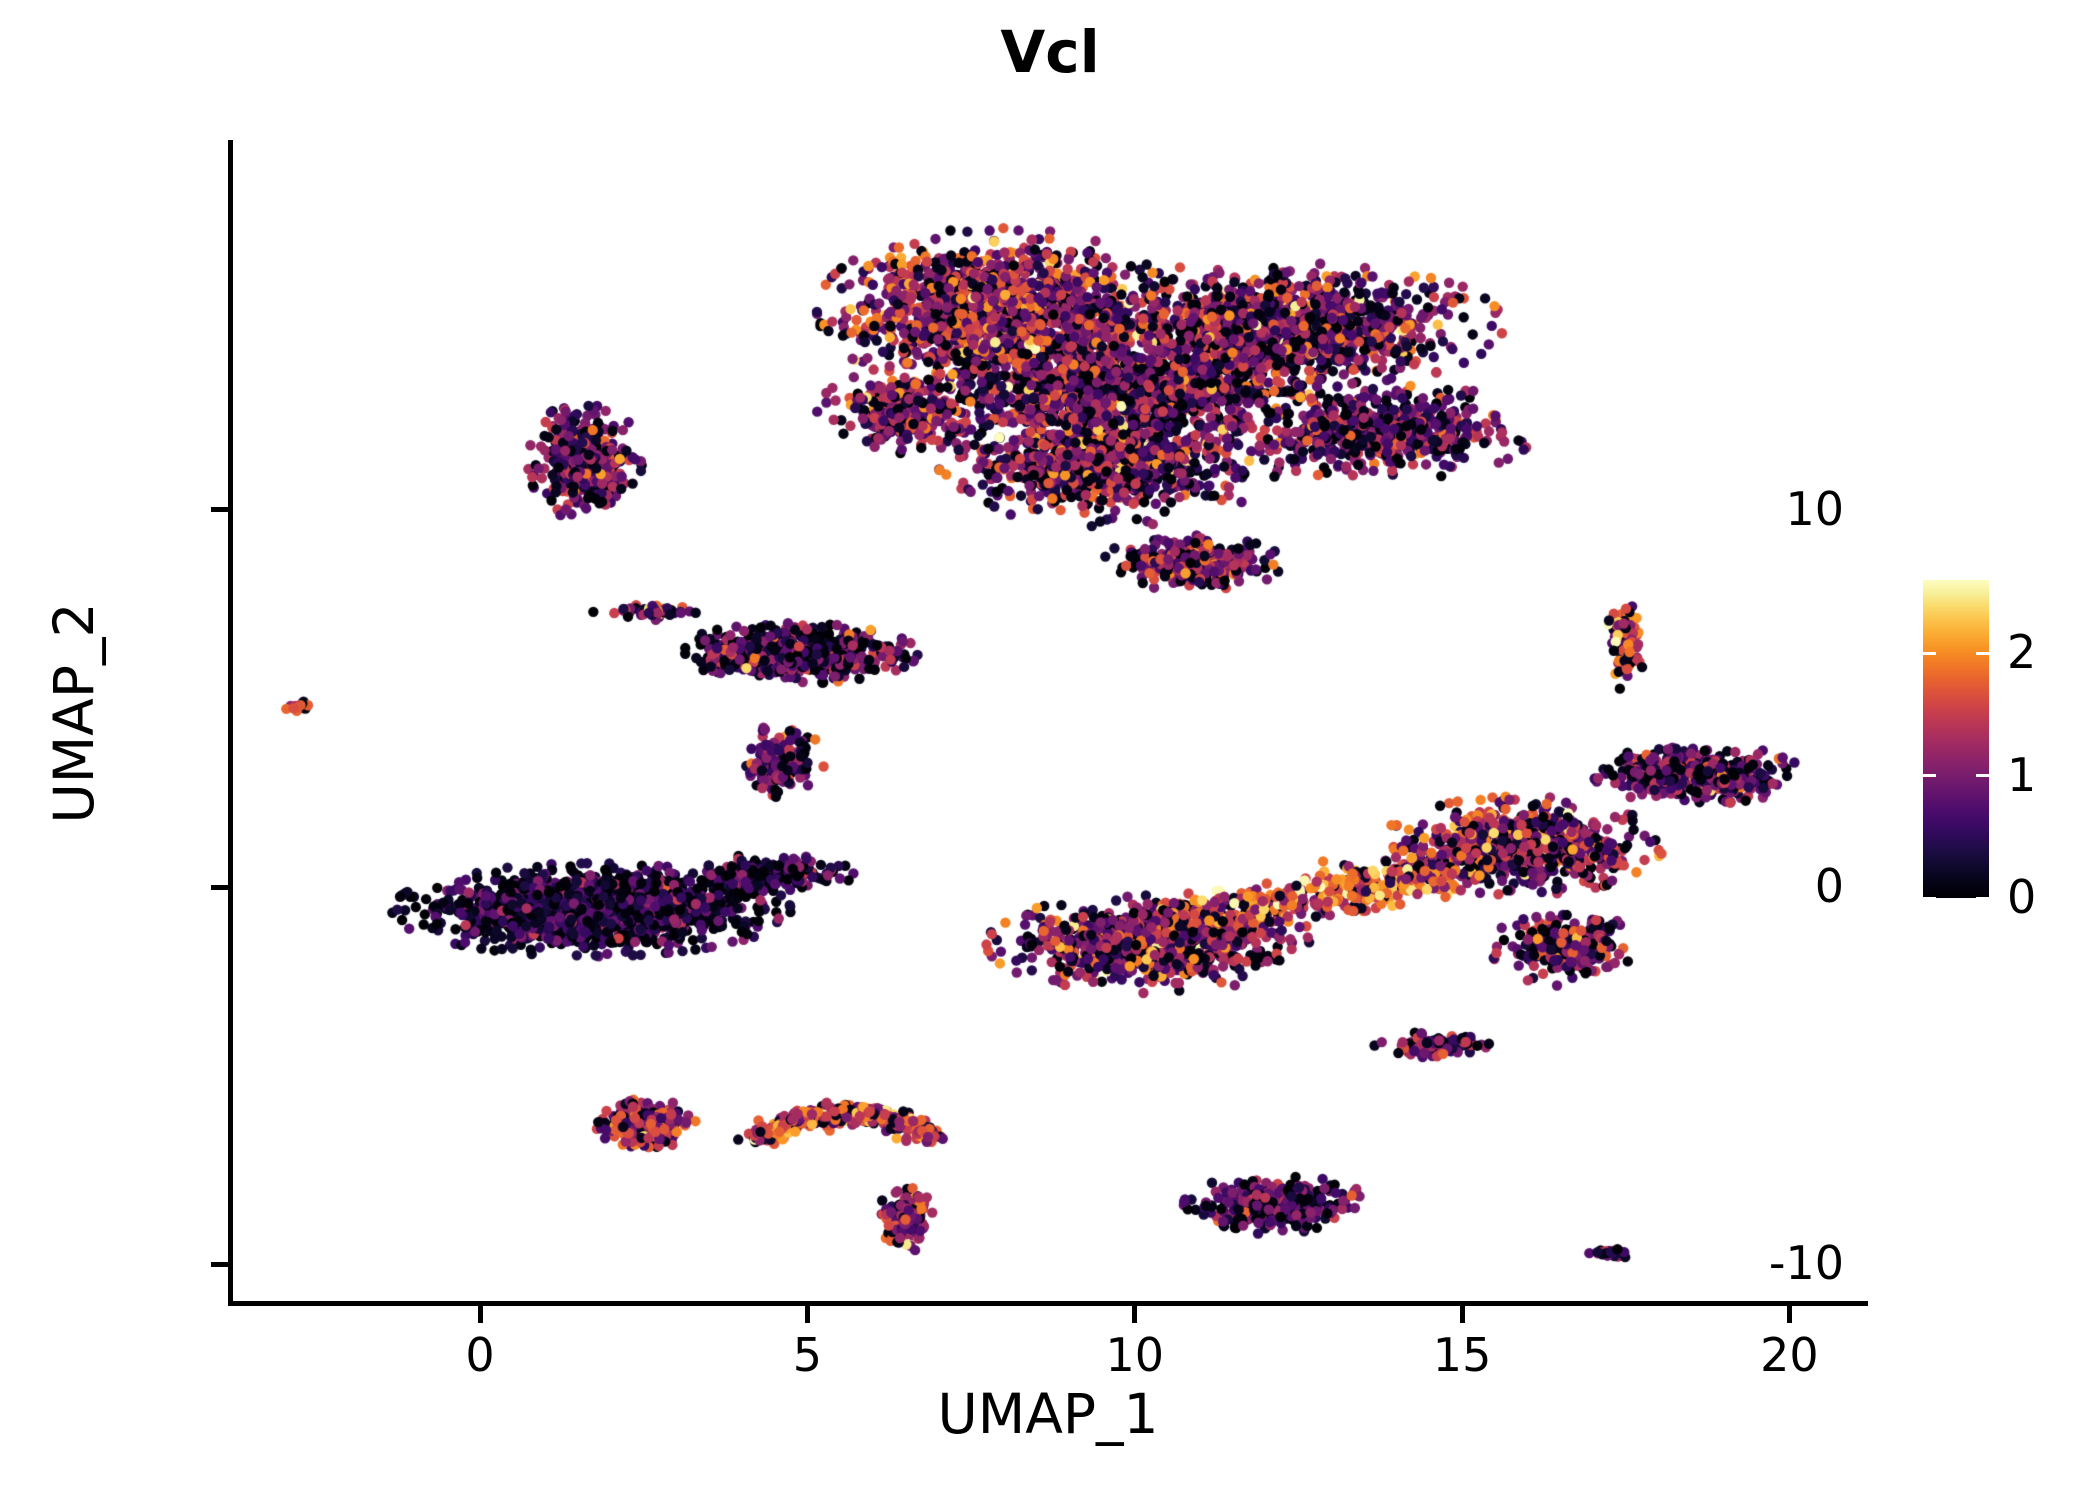 The height and width of the screenshot is (1500, 2100). Describe the element at coordinates (807, 1355) in the screenshot. I see `x-tick-label: 5` at that location.